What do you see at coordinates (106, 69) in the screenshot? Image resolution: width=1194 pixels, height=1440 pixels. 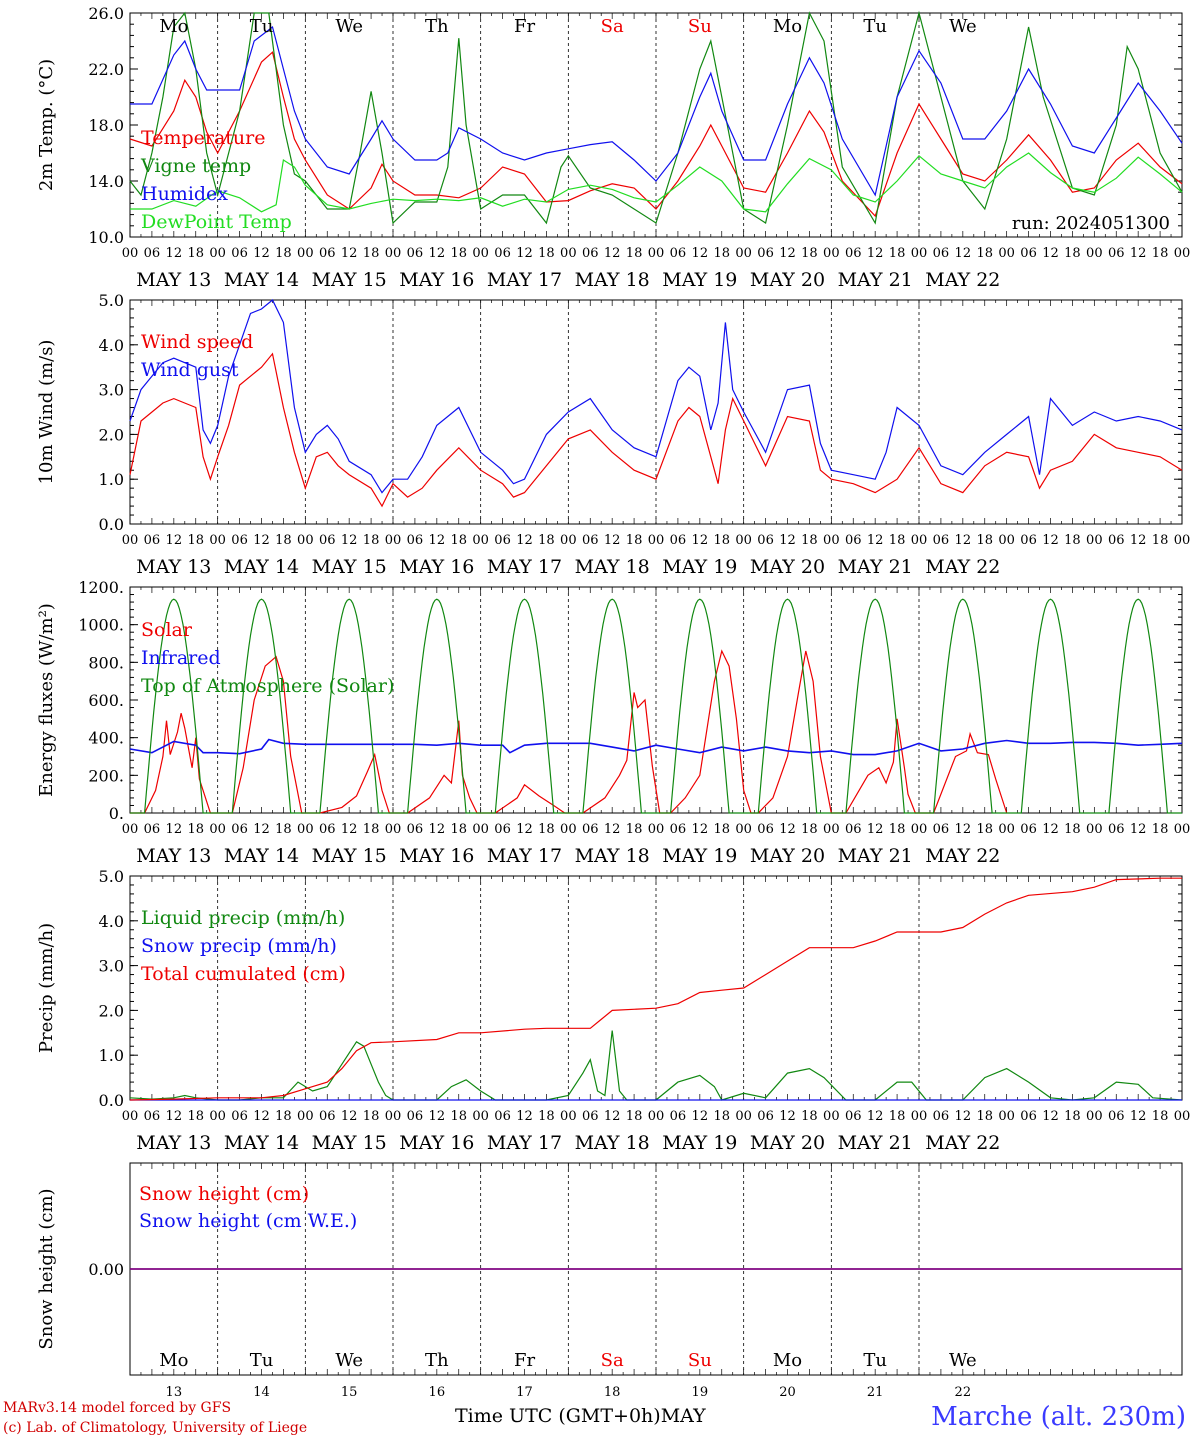 I see `y-tick-label: 22.0` at bounding box center [106, 69].